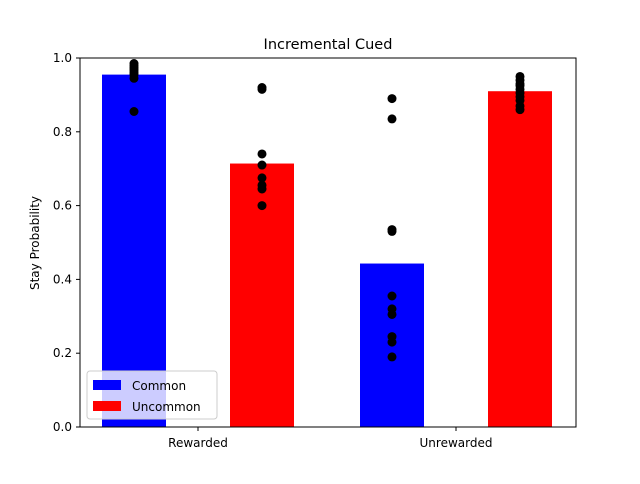 Image resolution: width=640 pixels, height=484 pixels. I want to click on y-axis-label: Stay Probability, so click(35, 243).